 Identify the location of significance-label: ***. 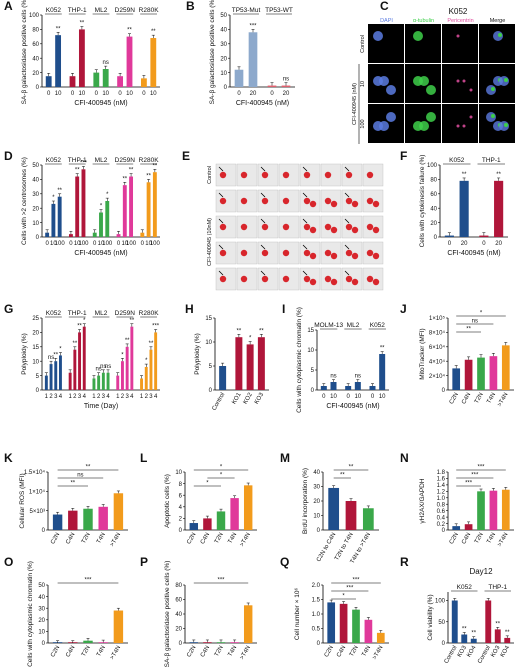
(84, 163).